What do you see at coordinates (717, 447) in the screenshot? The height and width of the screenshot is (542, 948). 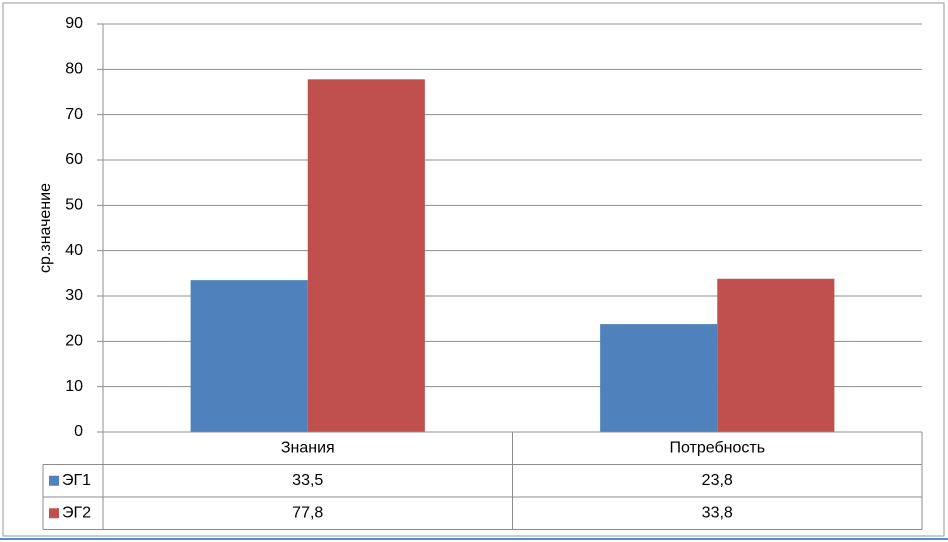 I see `x-tick-label: Потребность` at bounding box center [717, 447].